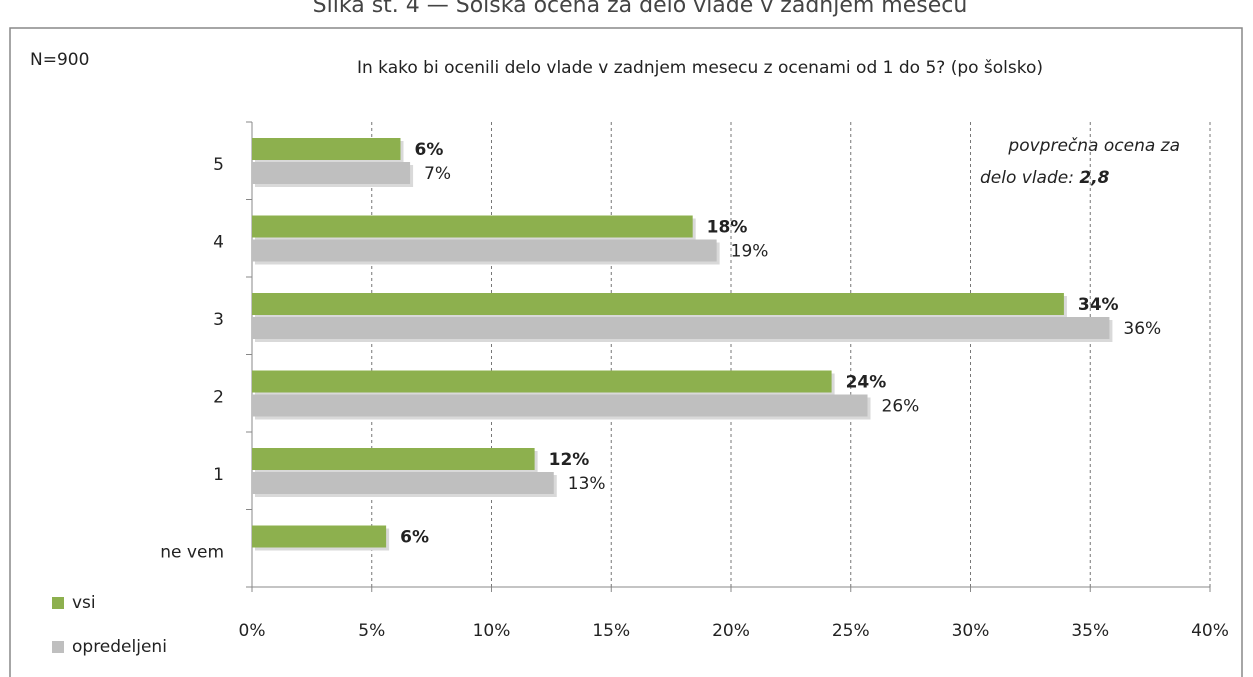  What do you see at coordinates (1142, 329) in the screenshot?
I see `data-label: 36%` at bounding box center [1142, 329].